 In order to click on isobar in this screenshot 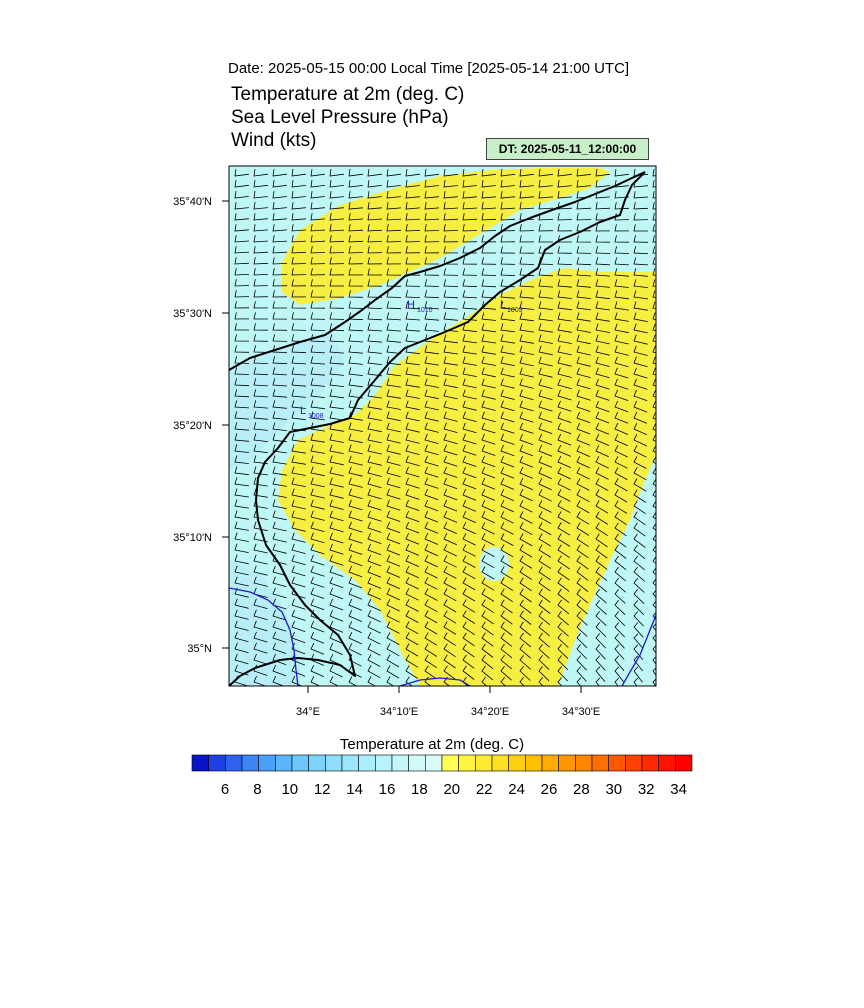, I will do `click(264, 636)`.